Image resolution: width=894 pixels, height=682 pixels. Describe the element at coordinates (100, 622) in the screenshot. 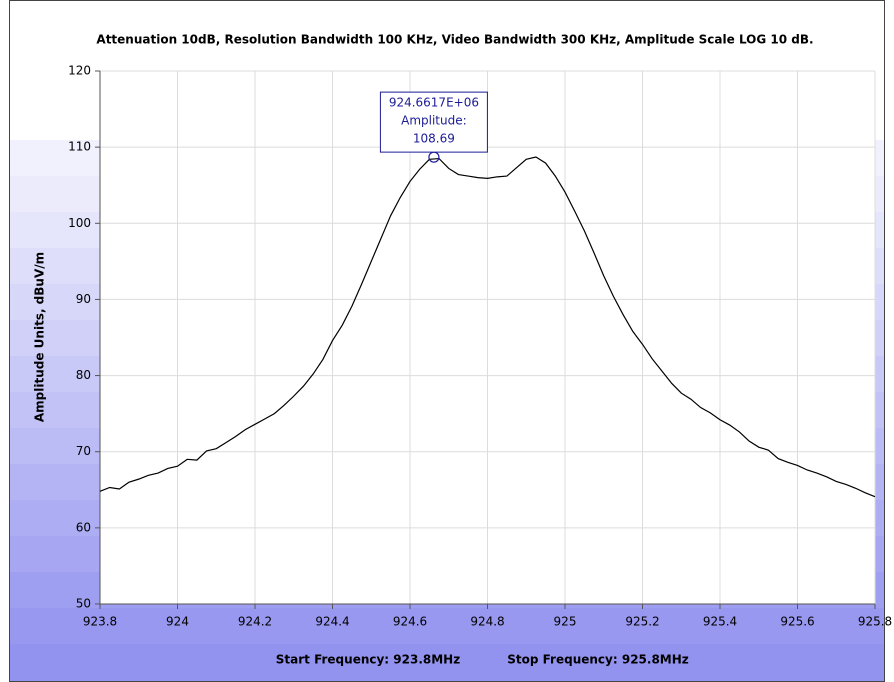

I see `x-tick-label: 923.8` at that location.